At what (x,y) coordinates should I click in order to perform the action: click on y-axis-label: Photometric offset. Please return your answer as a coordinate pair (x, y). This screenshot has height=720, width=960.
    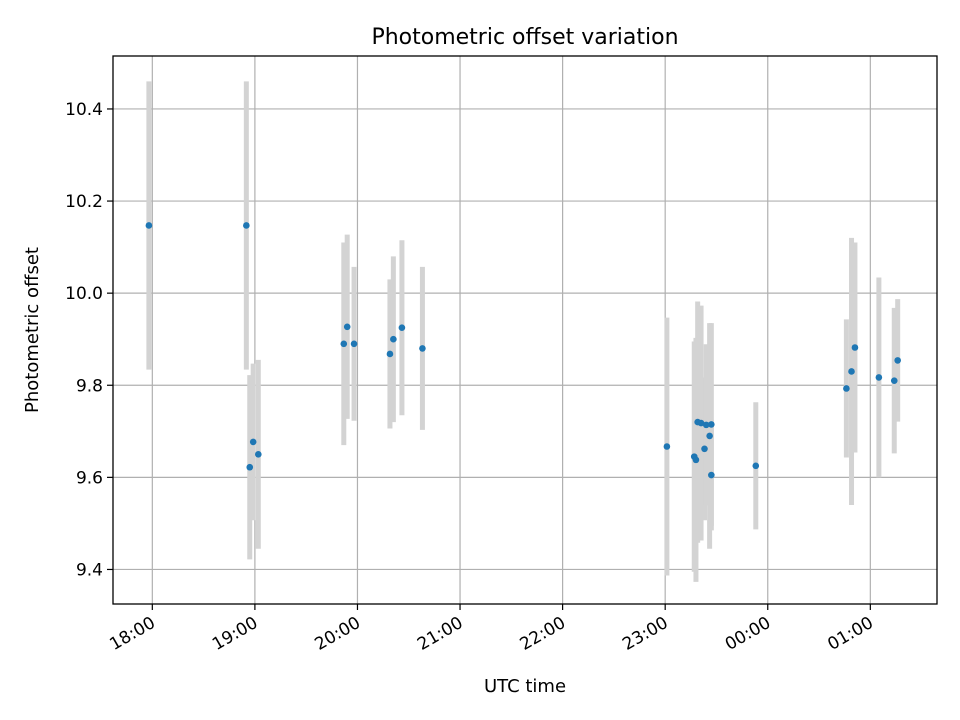
    Looking at the image, I should click on (32, 330).